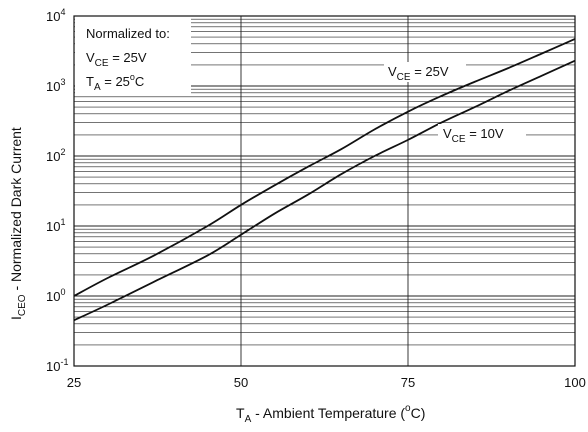 This screenshot has height=432, width=588. Describe the element at coordinates (74, 382) in the screenshot. I see `x-tick-label: 25` at that location.